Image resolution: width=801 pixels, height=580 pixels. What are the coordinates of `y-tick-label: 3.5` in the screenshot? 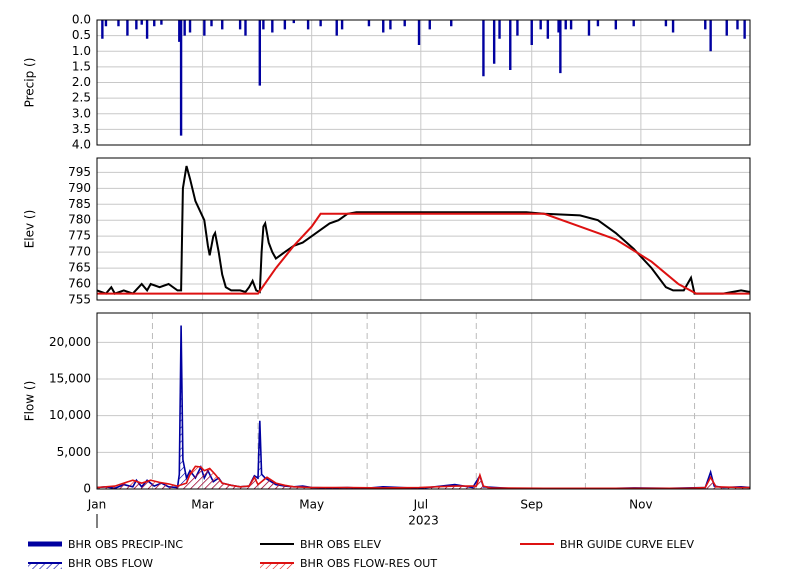 It's located at (81, 129).